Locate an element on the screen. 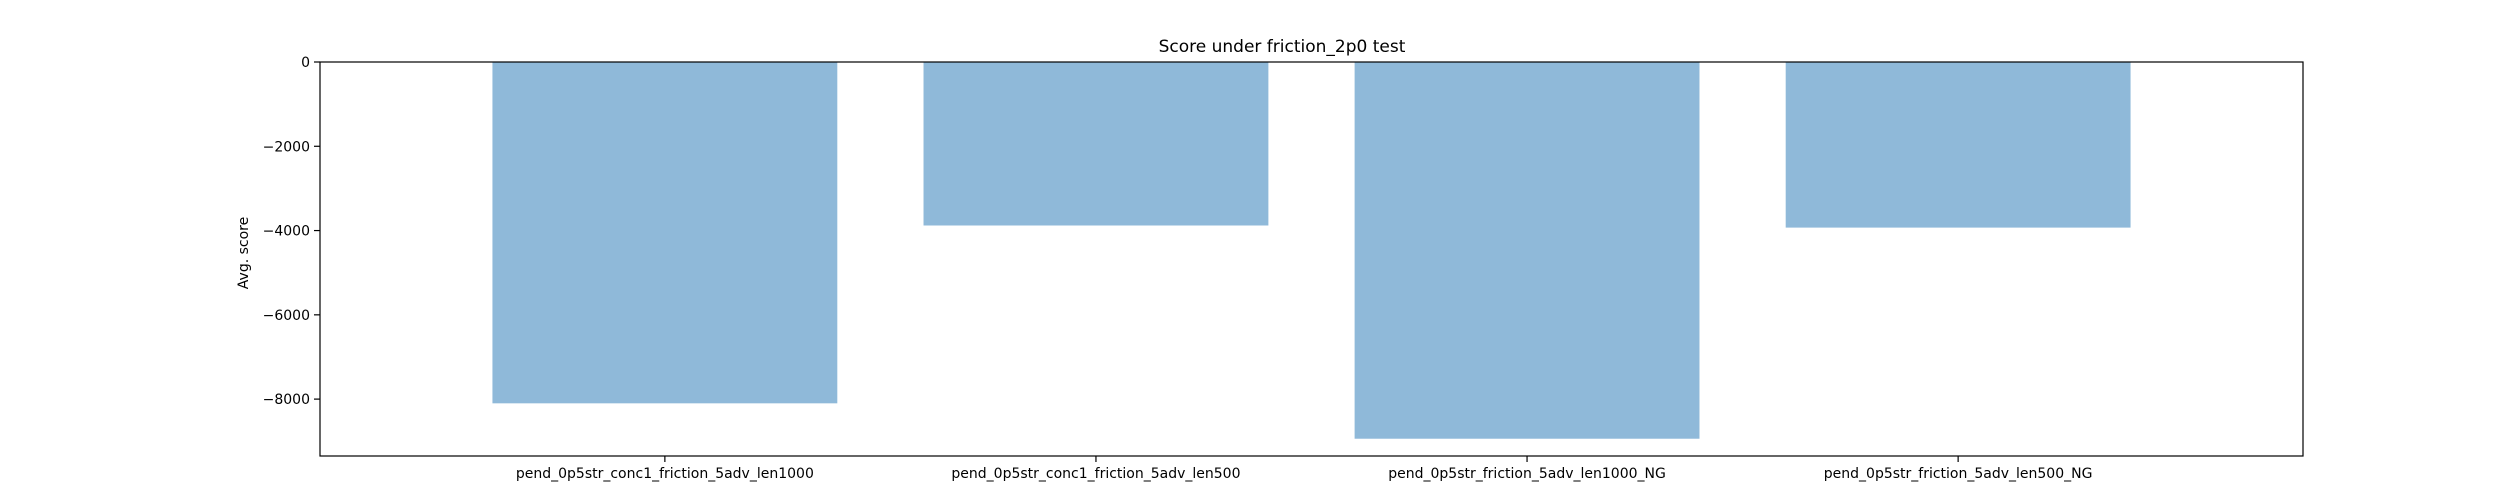  y-tick-label-2: −2000 is located at coordinates (286, 147).